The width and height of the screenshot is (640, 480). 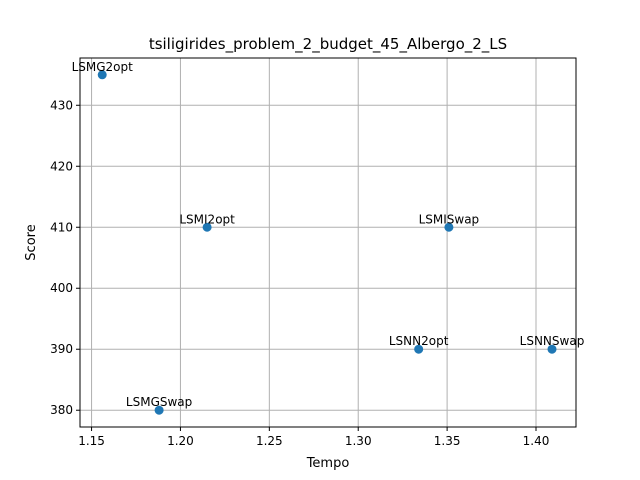 I want to click on data-point-label: LSMI2opt, so click(x=207, y=219).